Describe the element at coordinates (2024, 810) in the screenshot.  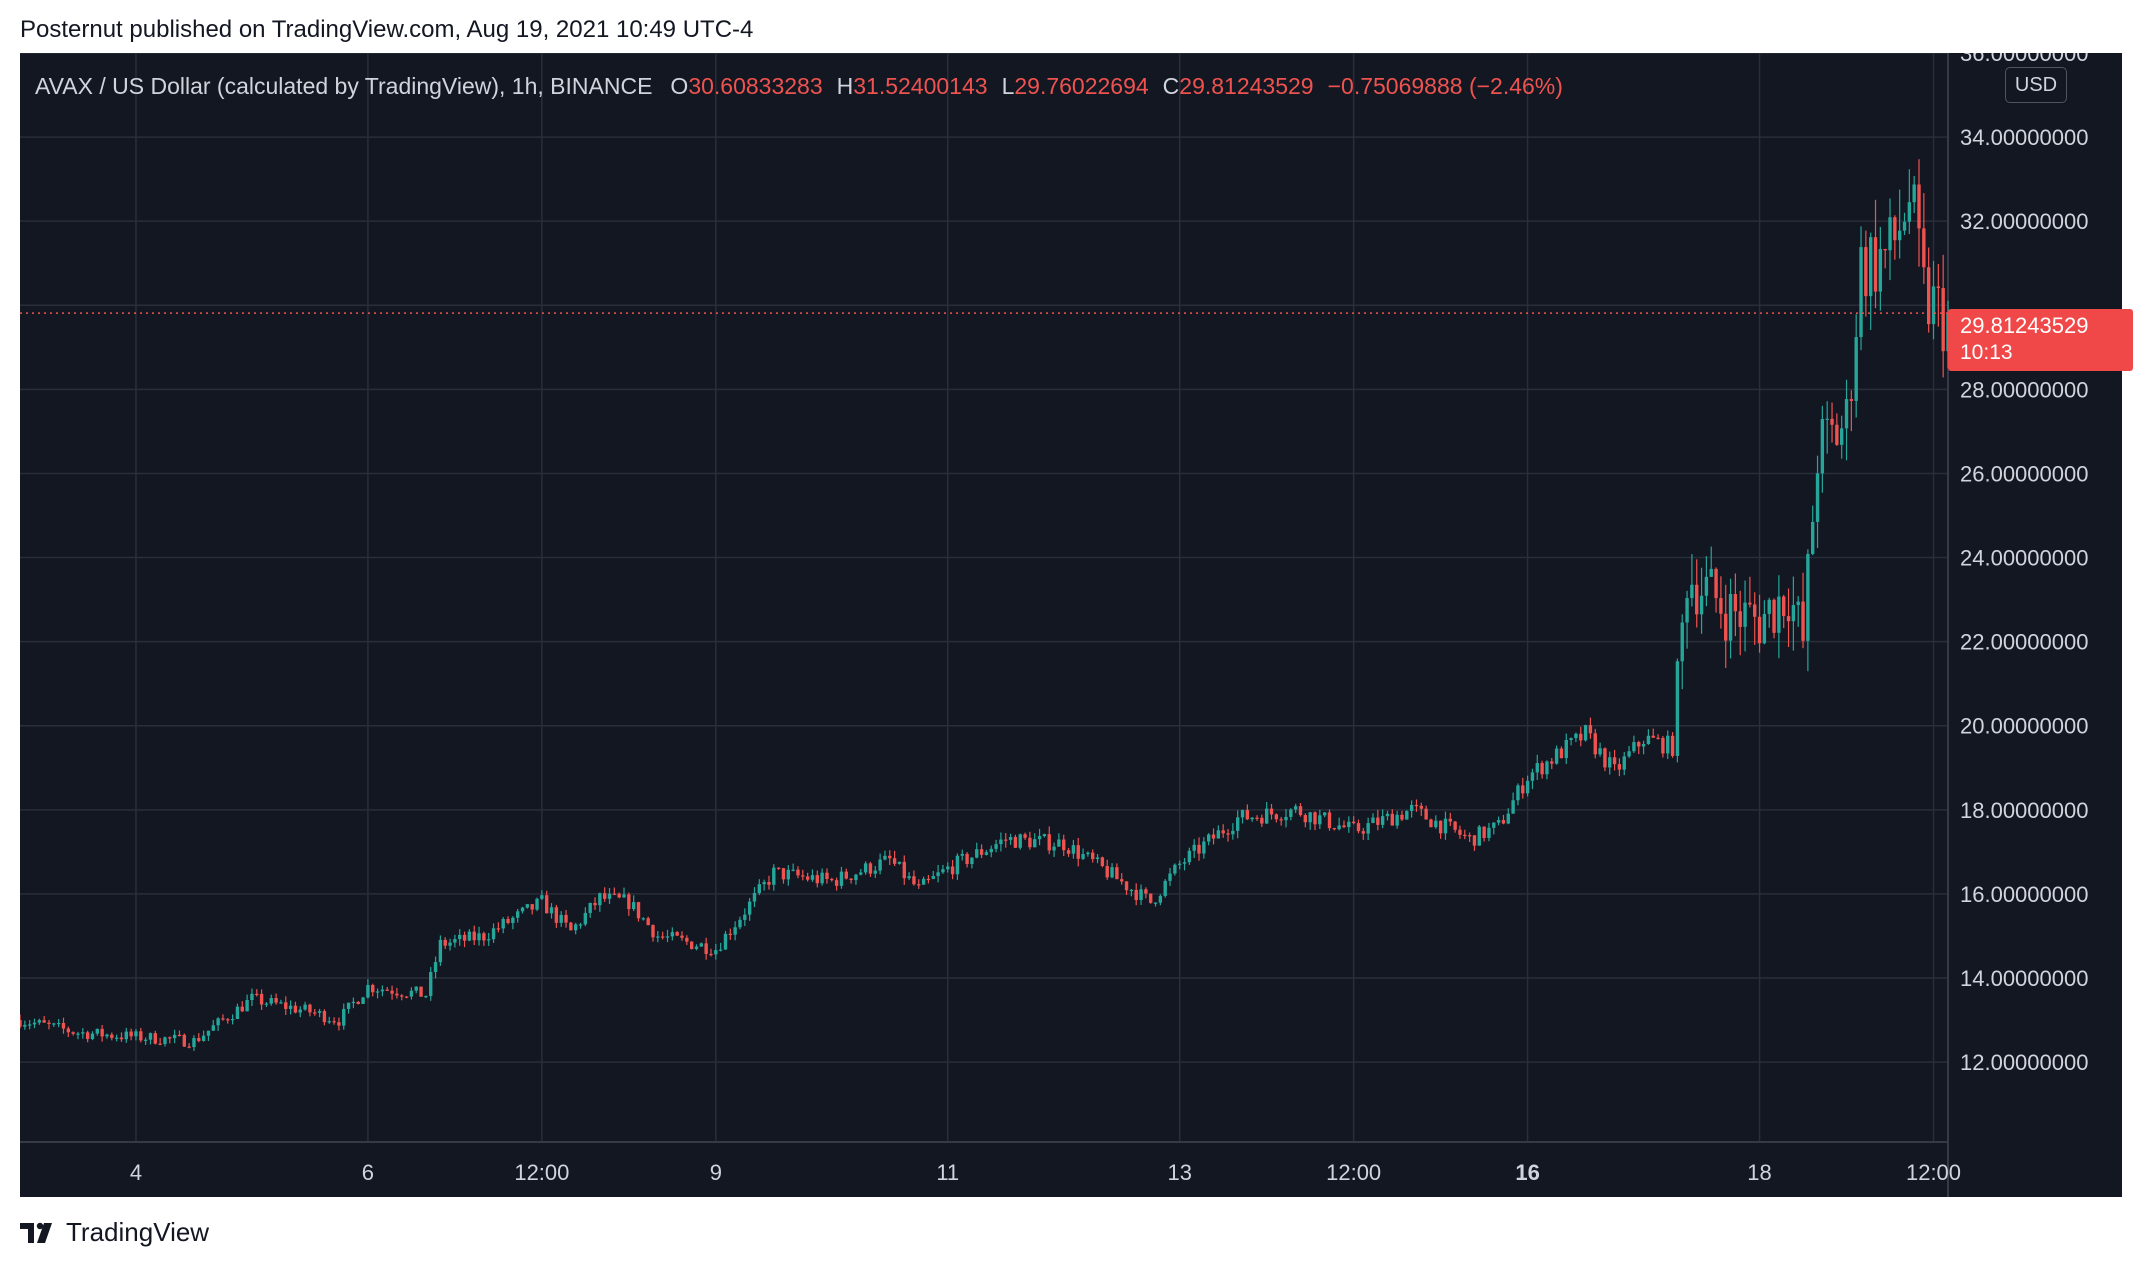
I see `y-tick-label: 18.00000000` at that location.